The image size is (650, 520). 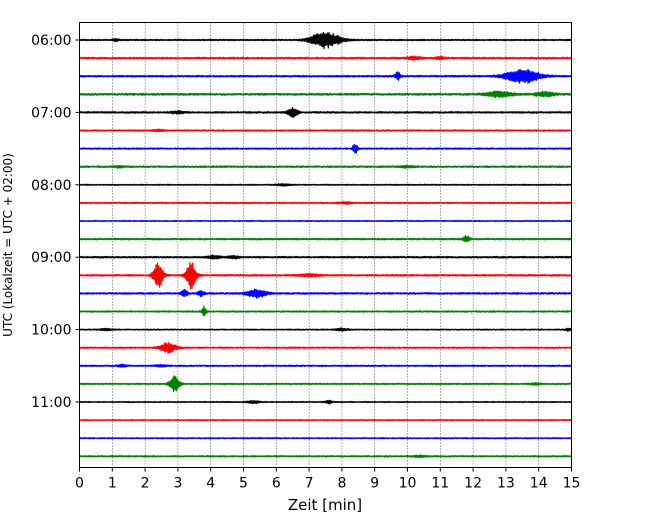 What do you see at coordinates (79, 484) in the screenshot?
I see `x-tick-label: 0` at bounding box center [79, 484].